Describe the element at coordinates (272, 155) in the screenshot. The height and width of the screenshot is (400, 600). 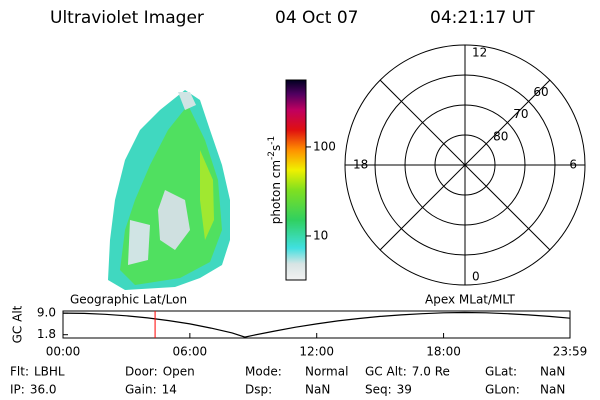
I see `colorbar-label-part: -2` at that location.